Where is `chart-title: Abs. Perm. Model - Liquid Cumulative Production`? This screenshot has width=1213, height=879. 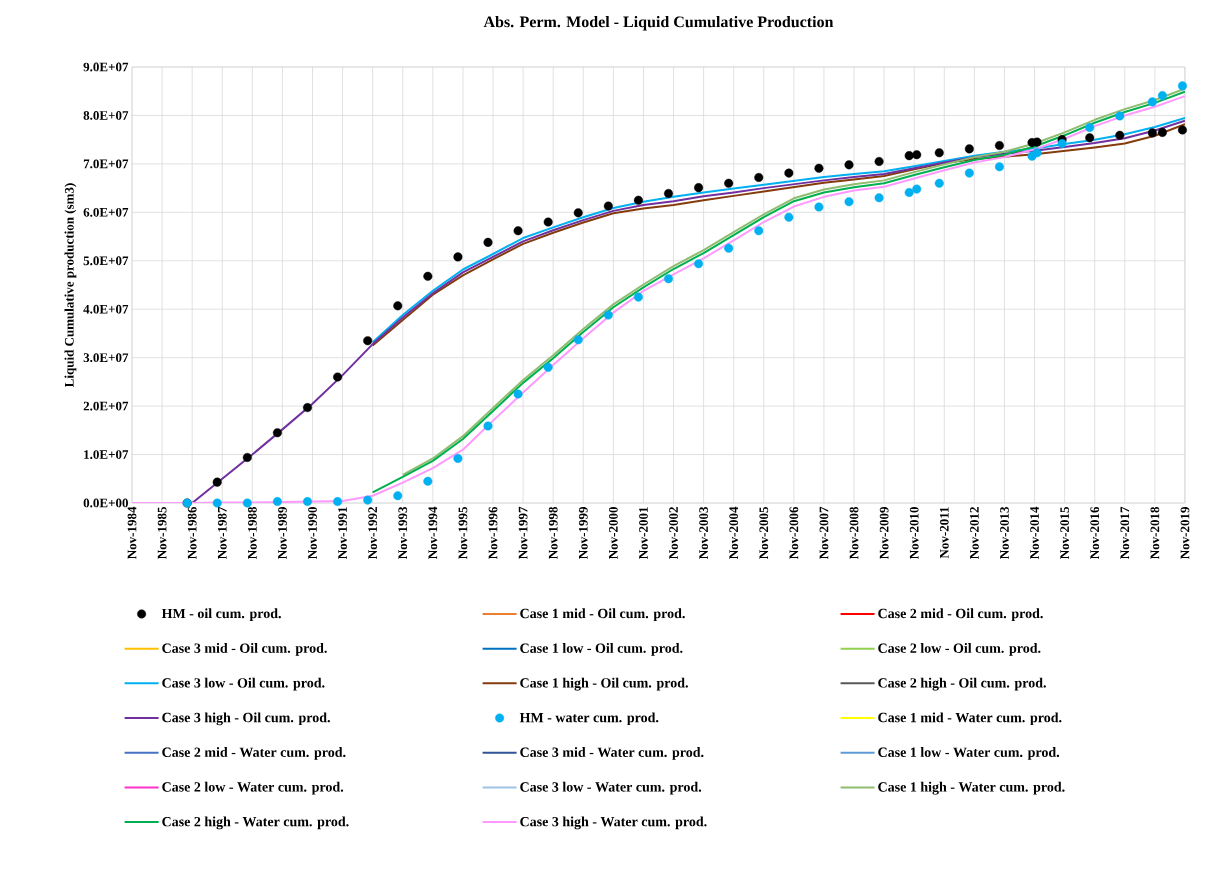
chart-title: Abs. Perm. Model - Liquid Cumulative Production is located at coordinates (658, 23).